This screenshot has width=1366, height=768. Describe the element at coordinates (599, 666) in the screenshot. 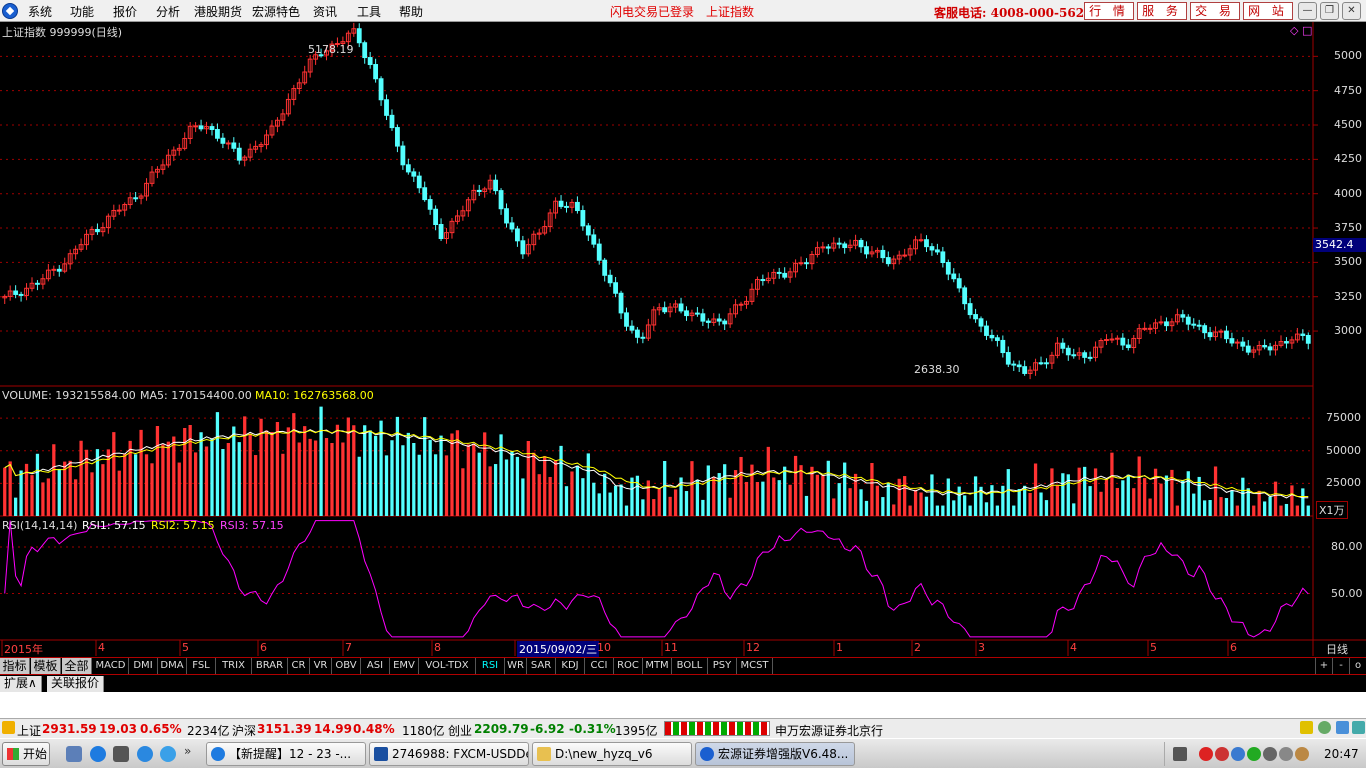

I see `indicator-tab: CCI` at that location.